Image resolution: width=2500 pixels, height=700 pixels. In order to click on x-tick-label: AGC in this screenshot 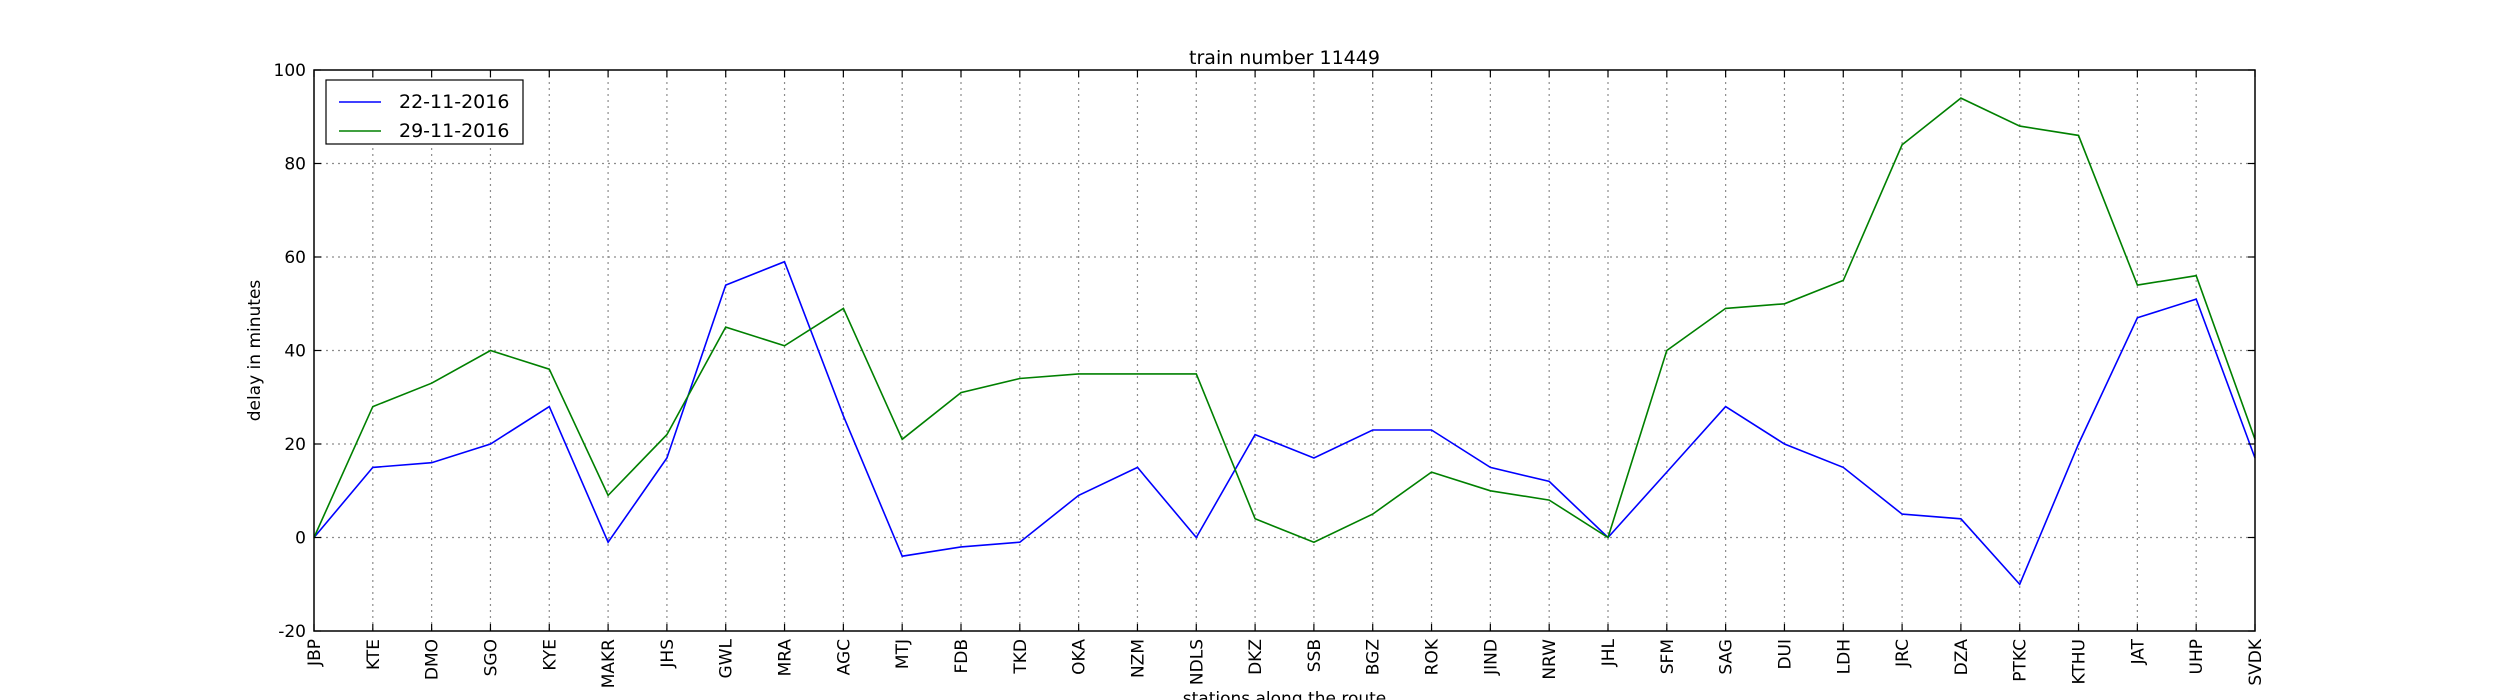, I will do `click(844, 657)`.